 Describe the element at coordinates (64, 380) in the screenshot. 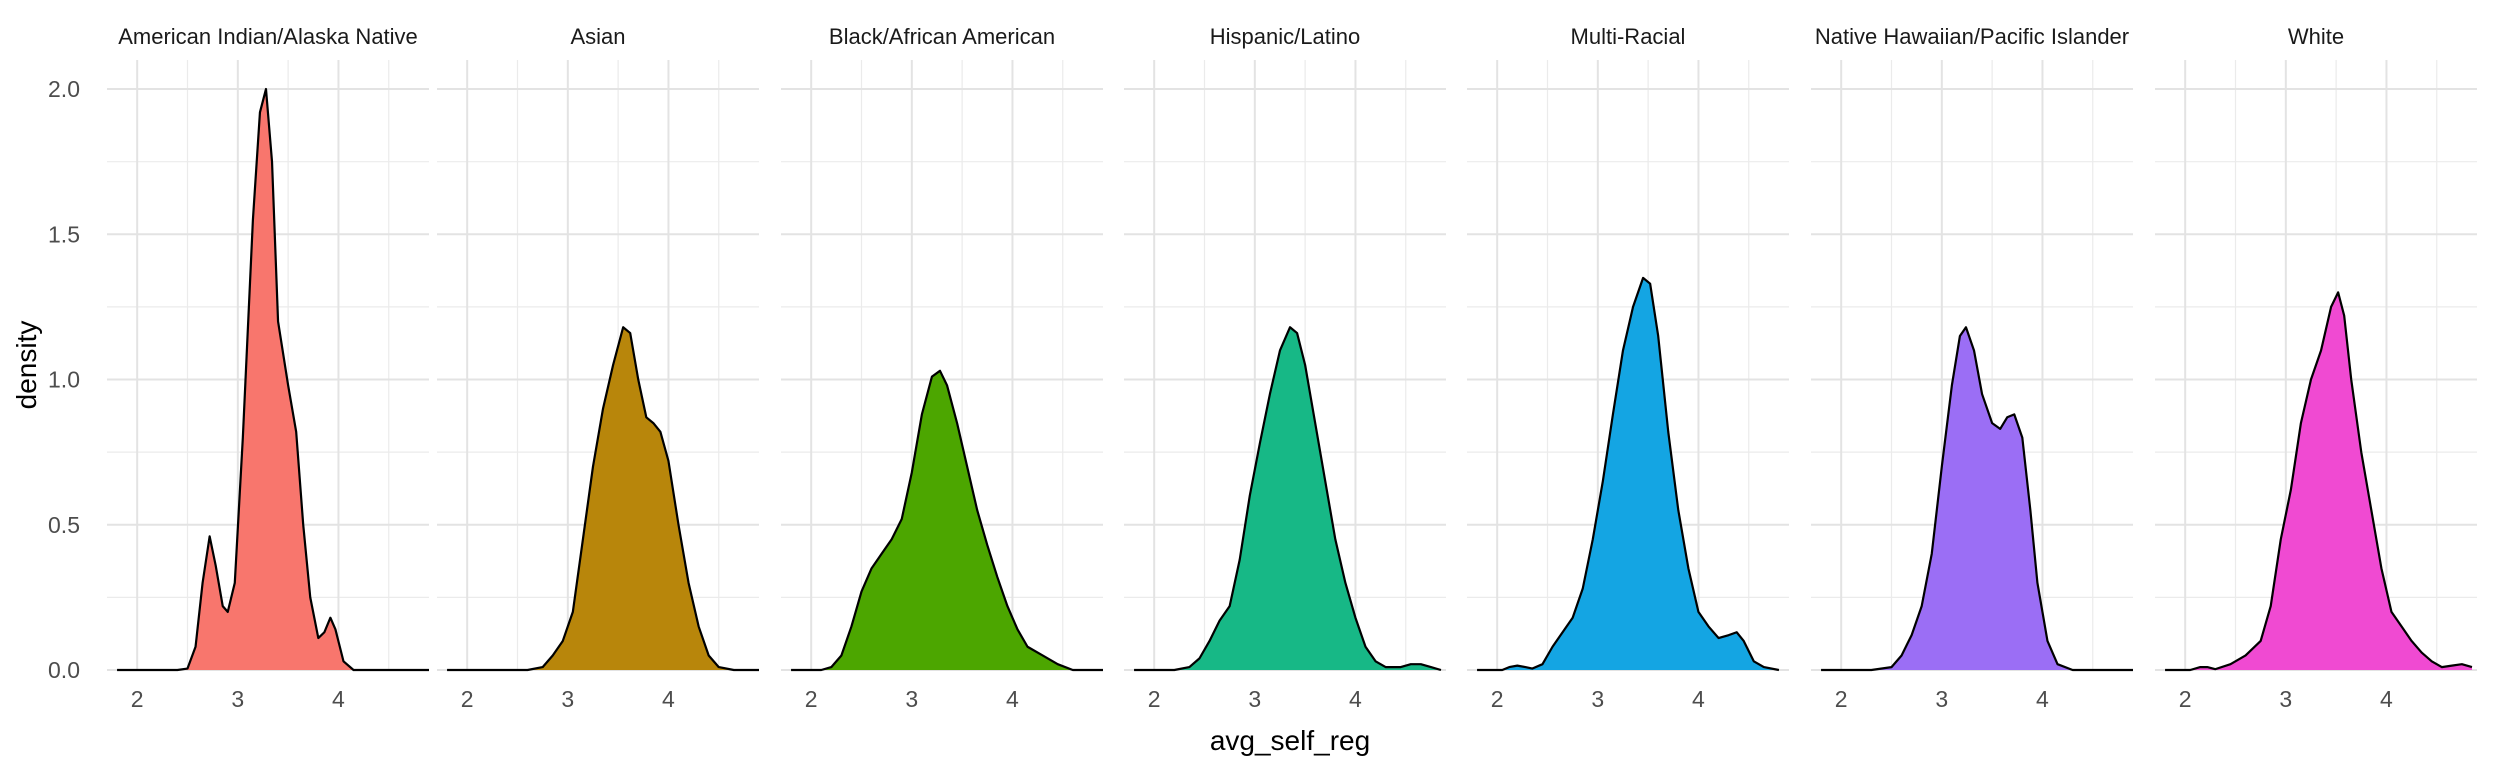

I see `y-tick-label: 1.0` at that location.